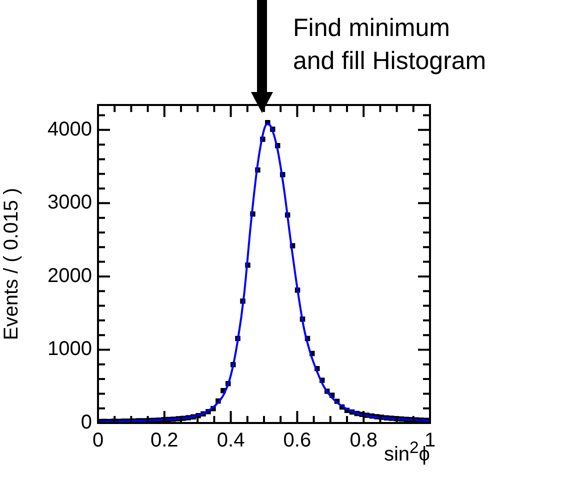 This screenshot has width=577, height=485. Describe the element at coordinates (297, 441) in the screenshot. I see `x-tick-label: 0.6` at that location.